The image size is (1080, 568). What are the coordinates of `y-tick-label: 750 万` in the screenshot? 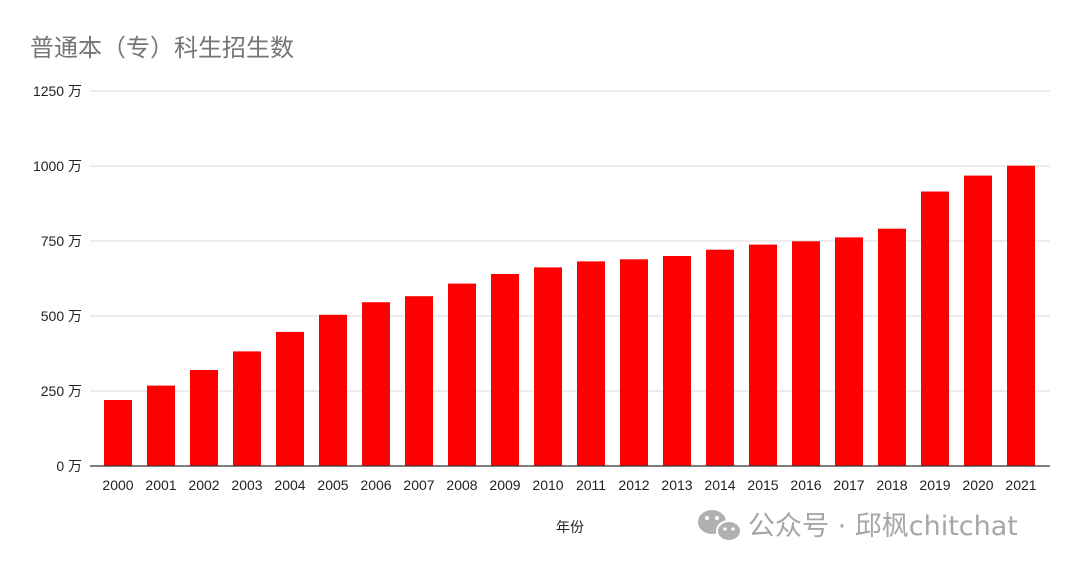 It's located at (61, 241).